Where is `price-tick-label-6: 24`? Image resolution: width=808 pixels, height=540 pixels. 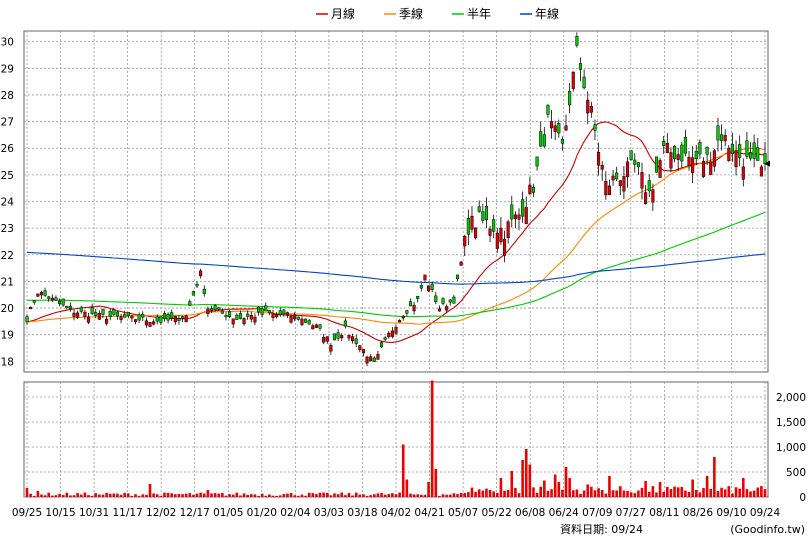
price-tick-label-6: 24 is located at coordinates (8, 203).